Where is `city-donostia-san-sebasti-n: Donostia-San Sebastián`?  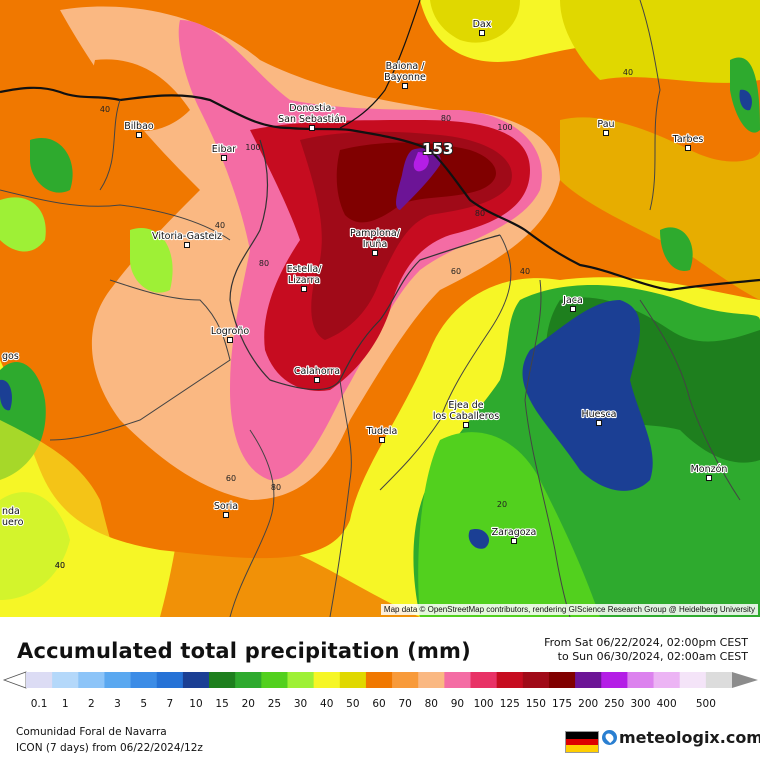 city-donostia-san-sebasti-n: Donostia-San Sebastián is located at coordinates (312, 116).